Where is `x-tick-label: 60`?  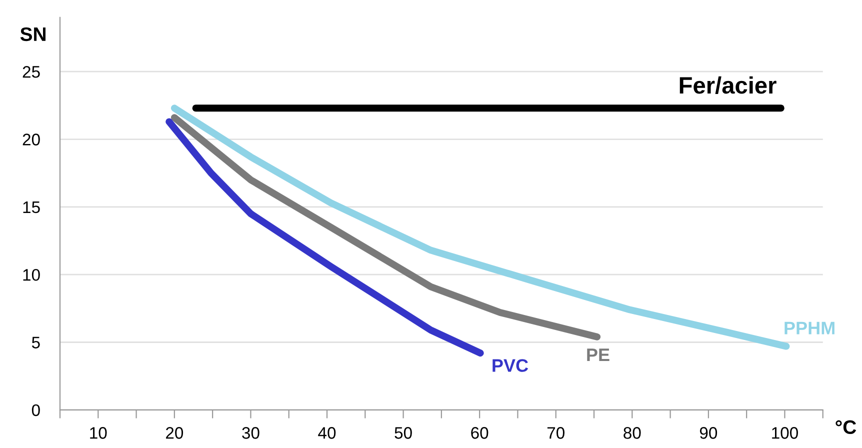 x-tick-label: 60 is located at coordinates (479, 433).